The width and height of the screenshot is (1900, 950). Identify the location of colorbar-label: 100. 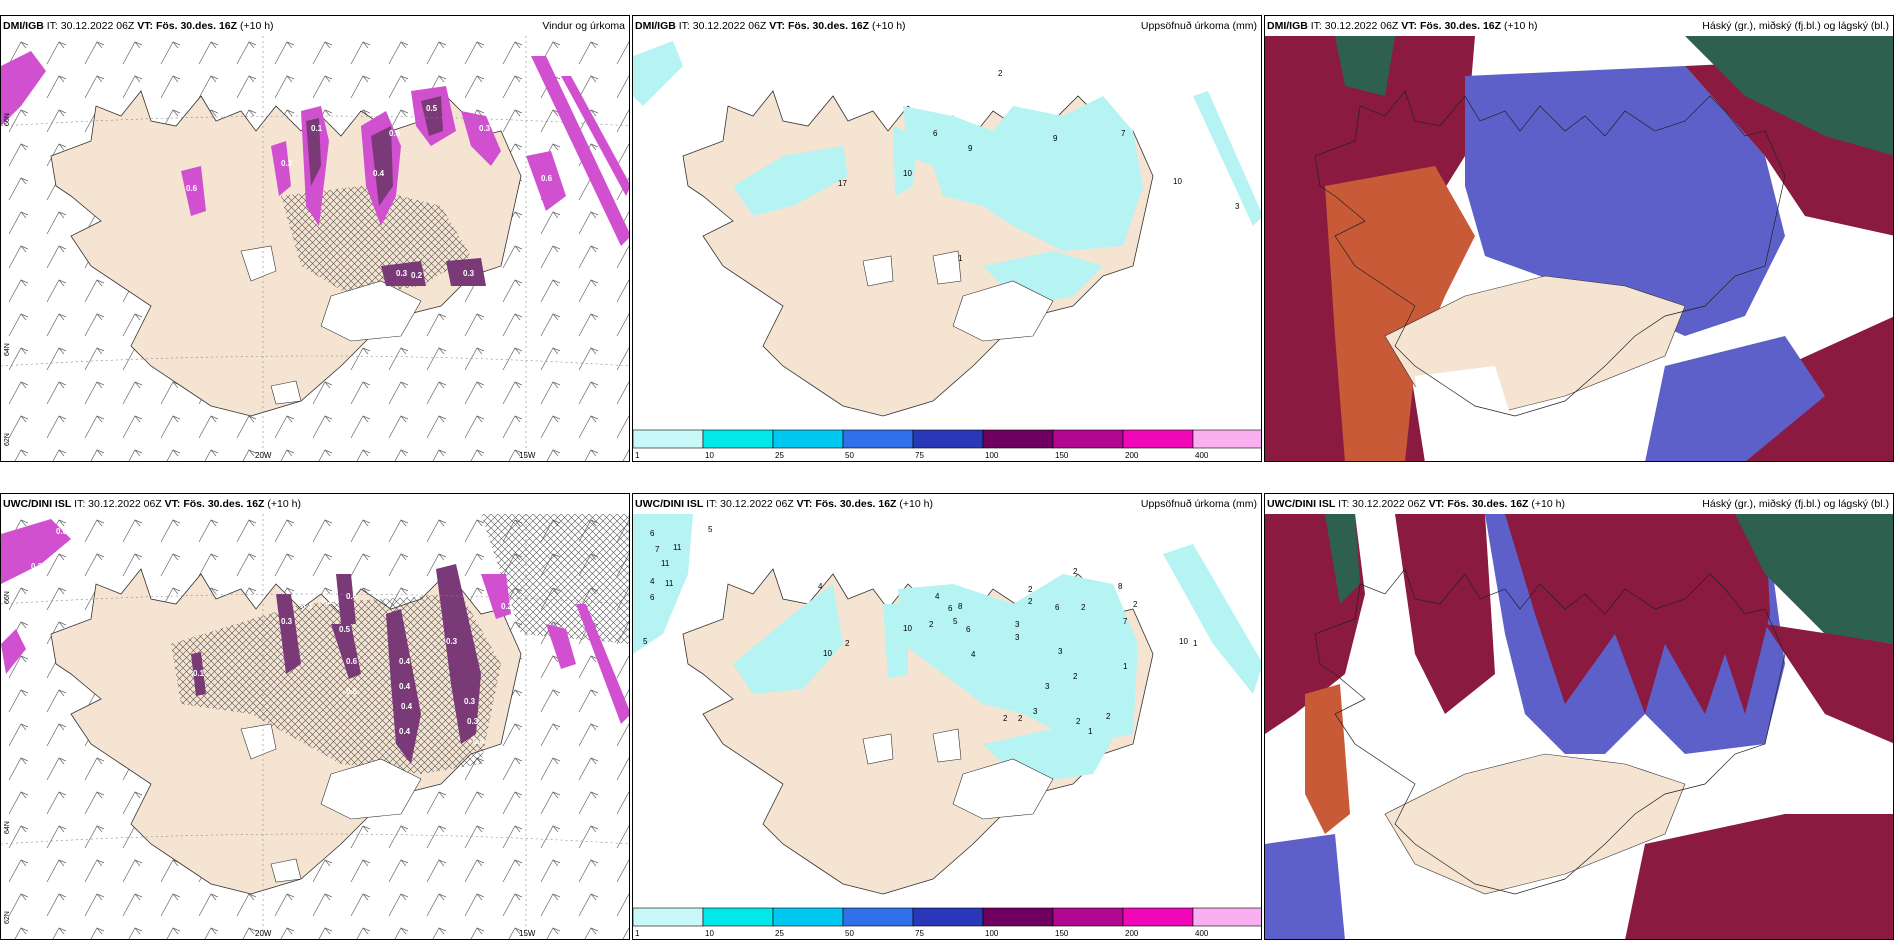
(992, 933).